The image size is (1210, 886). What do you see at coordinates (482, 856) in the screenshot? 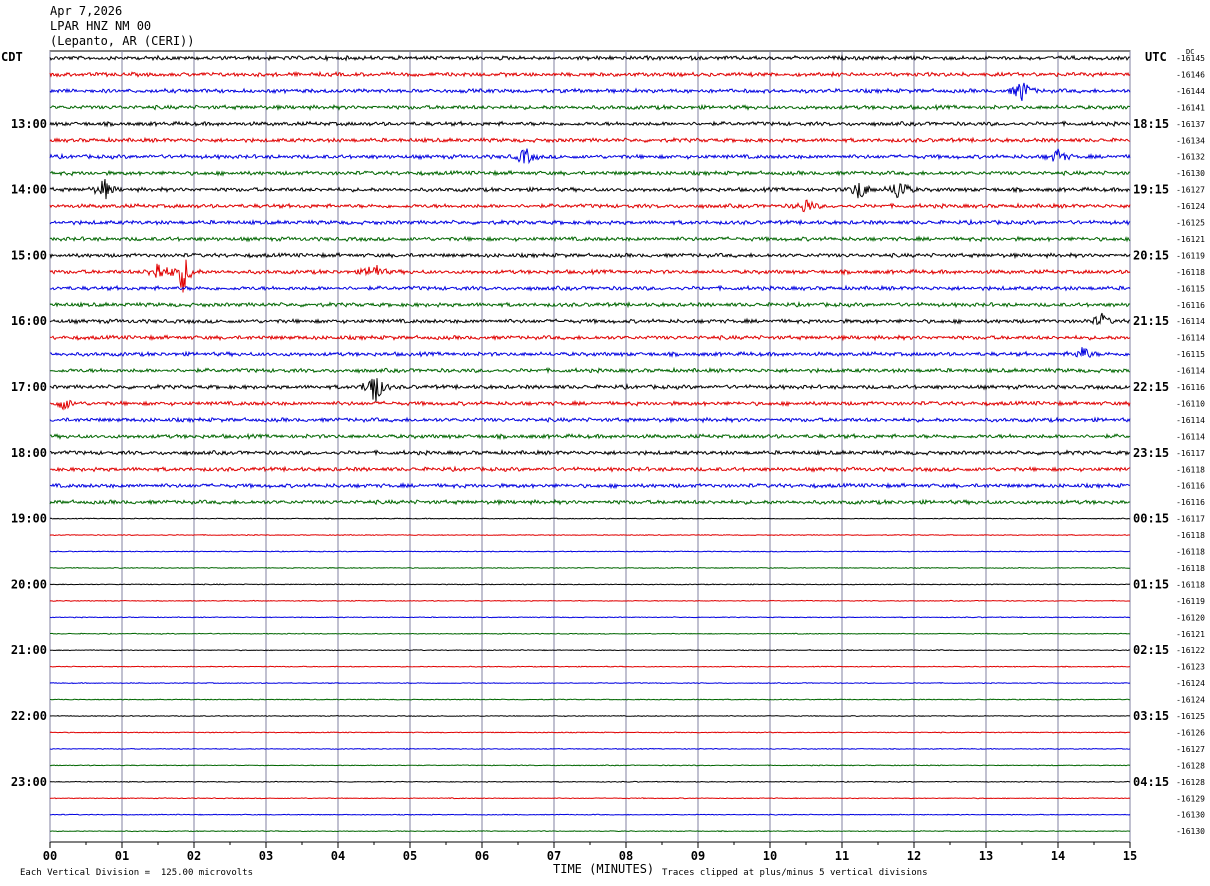
I see `x-tick-label: 06` at bounding box center [482, 856].